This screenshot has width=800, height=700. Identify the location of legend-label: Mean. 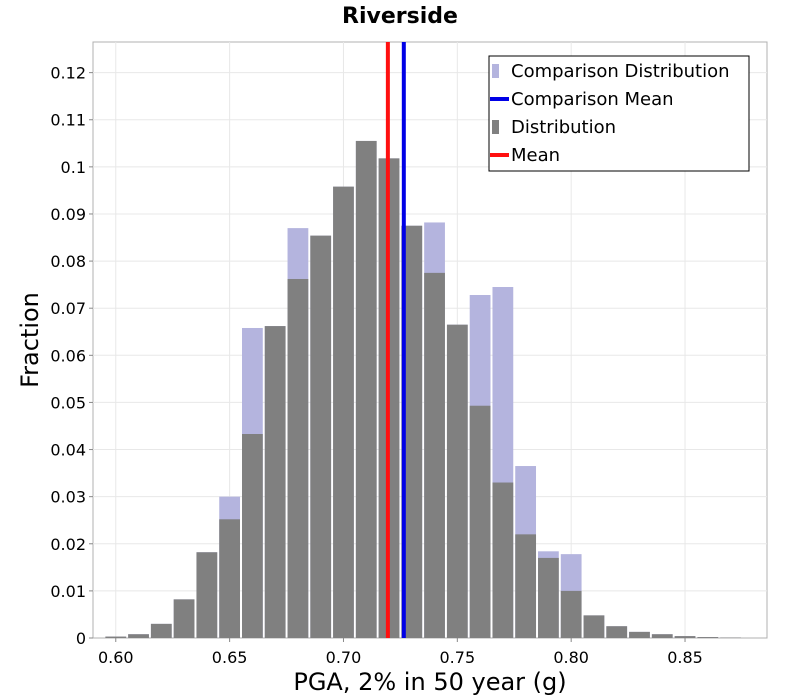
(535, 155).